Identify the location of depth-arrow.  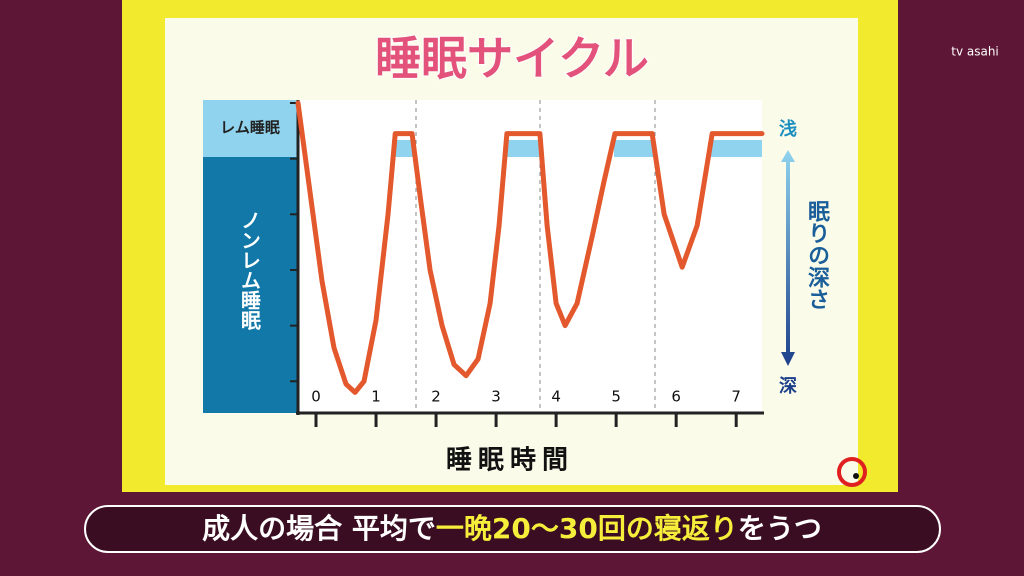
(788, 258).